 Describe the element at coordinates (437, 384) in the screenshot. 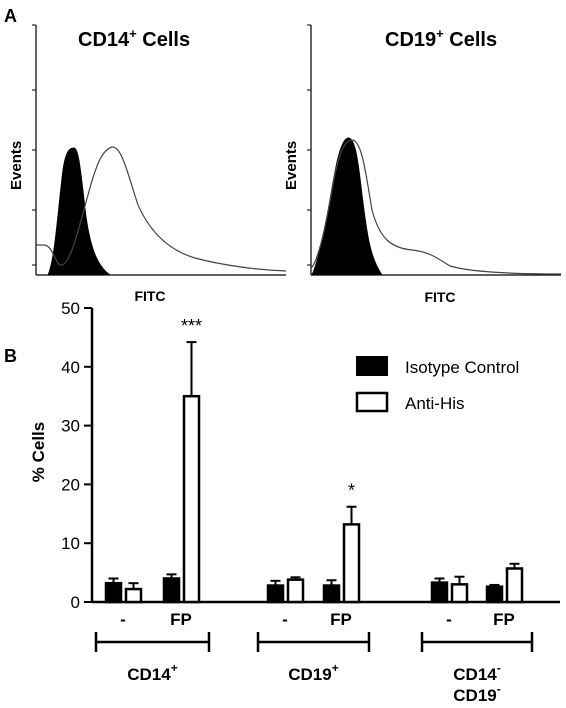

I see `legend: Isotype Control Anti-His` at that location.